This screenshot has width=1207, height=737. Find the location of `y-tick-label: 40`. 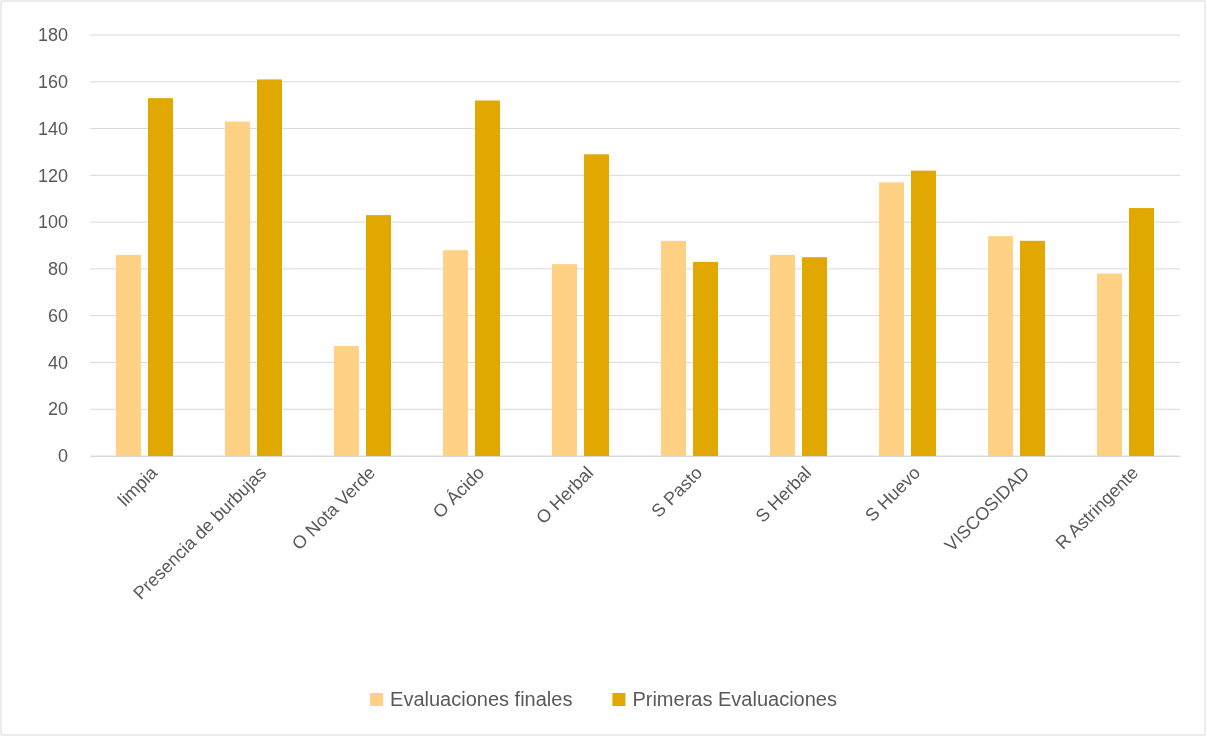

y-tick-label: 40 is located at coordinates (57, 362).